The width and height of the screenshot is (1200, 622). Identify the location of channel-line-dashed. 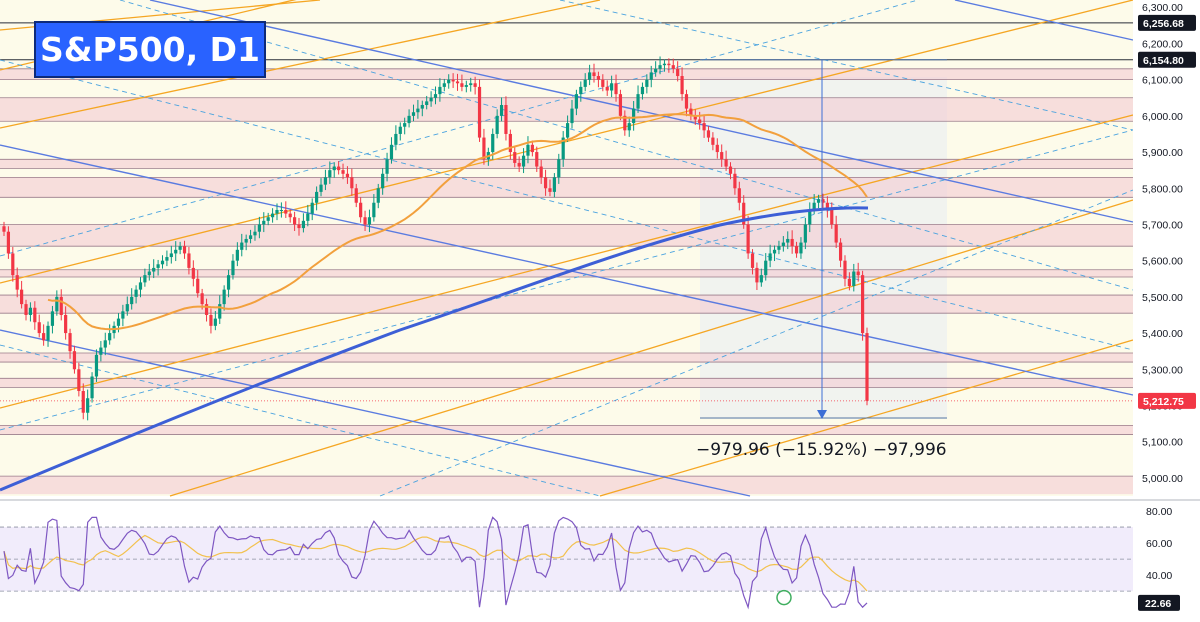
(846, 65).